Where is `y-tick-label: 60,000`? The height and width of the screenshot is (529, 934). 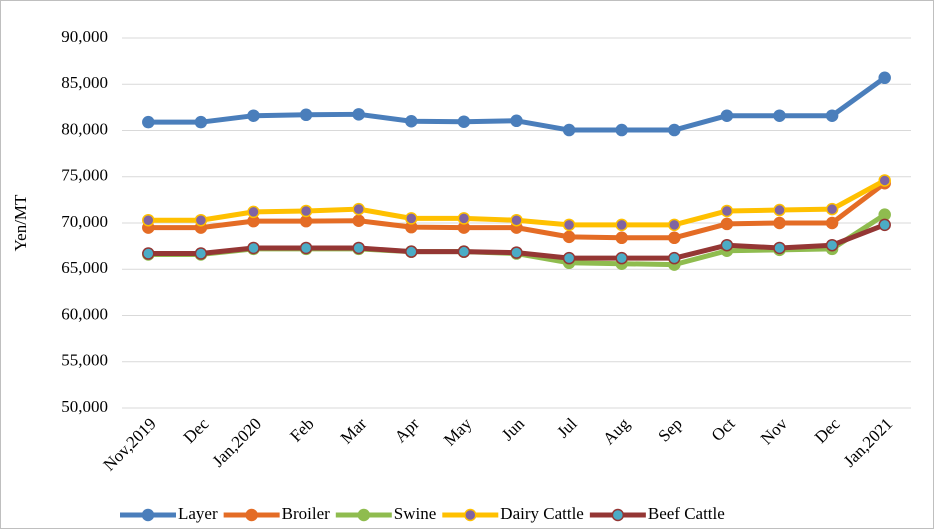
y-tick-label: 60,000 is located at coordinates (84, 313).